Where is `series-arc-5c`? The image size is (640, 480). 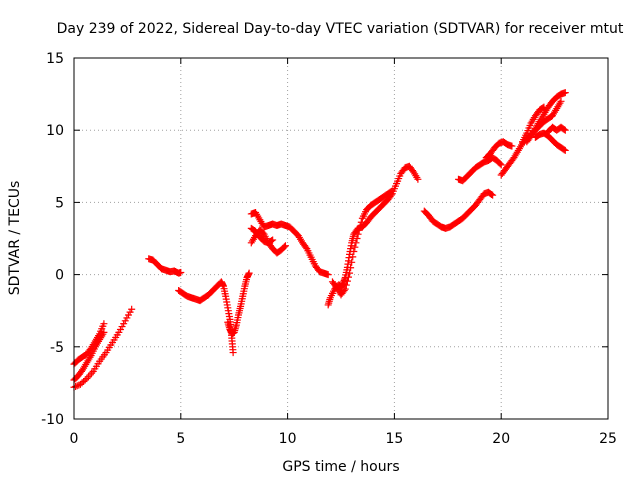
series-arc-5c is located at coordinates (262, 235).